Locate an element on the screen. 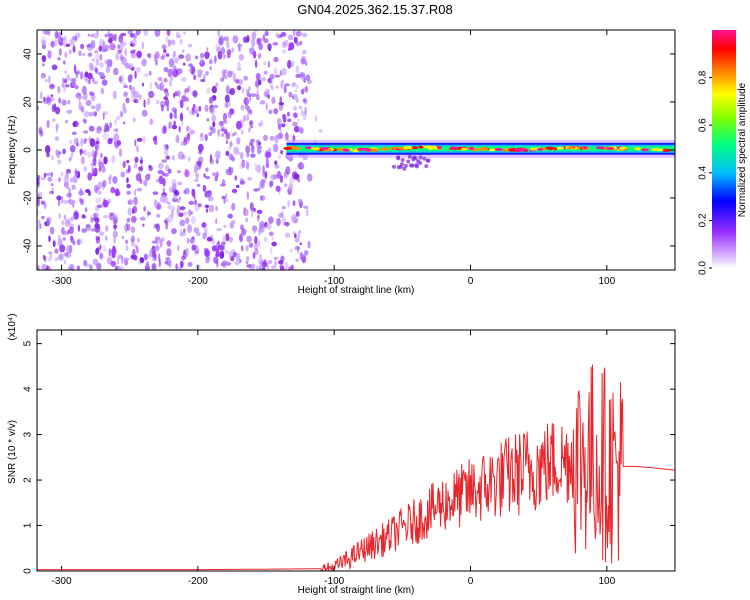  colorbar-tick-label: 0.8 is located at coordinates (703, 77).